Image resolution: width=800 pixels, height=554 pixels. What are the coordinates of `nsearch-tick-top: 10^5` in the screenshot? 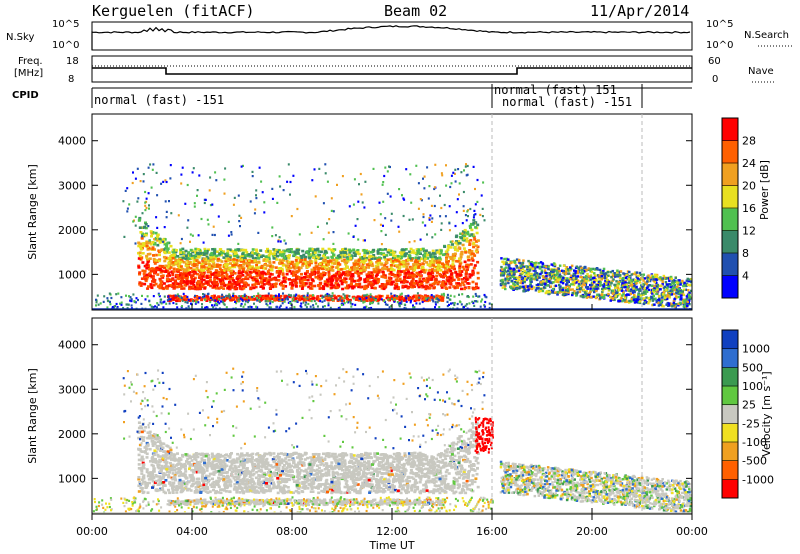 It's located at (719, 24).